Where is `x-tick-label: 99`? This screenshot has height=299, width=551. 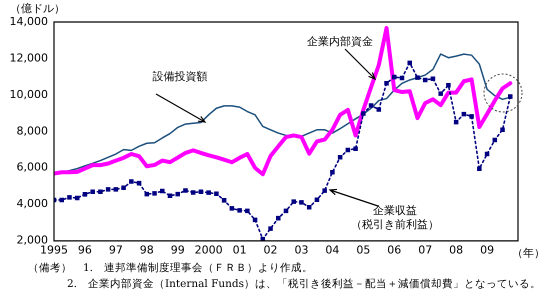
x-tick-label: 99 is located at coordinates (177, 249).